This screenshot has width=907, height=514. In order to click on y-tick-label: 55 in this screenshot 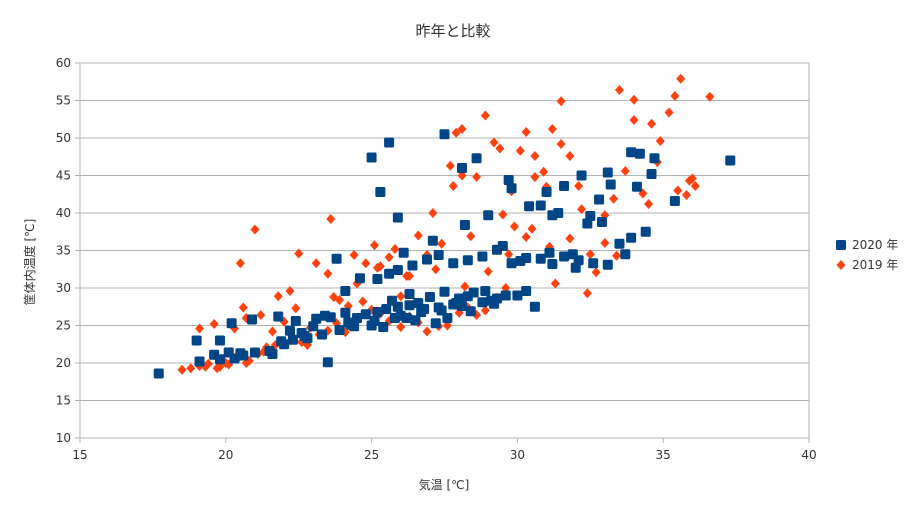, I will do `click(63, 101)`.